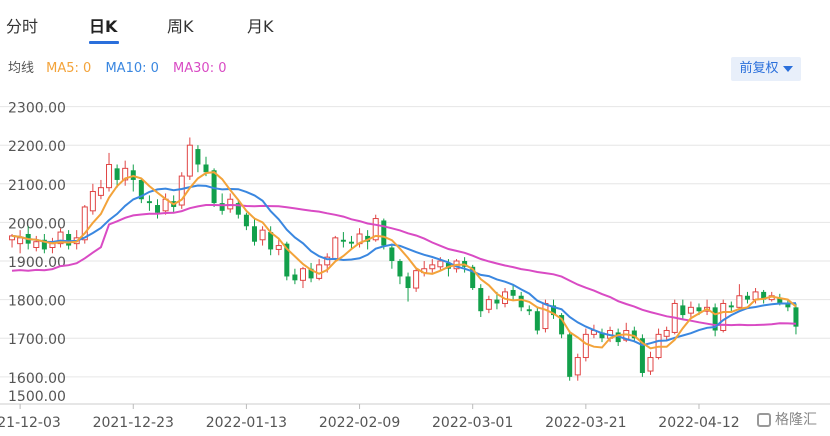  Describe the element at coordinates (180, 26) in the screenshot. I see `tab-weekly-k: 周K` at that location.